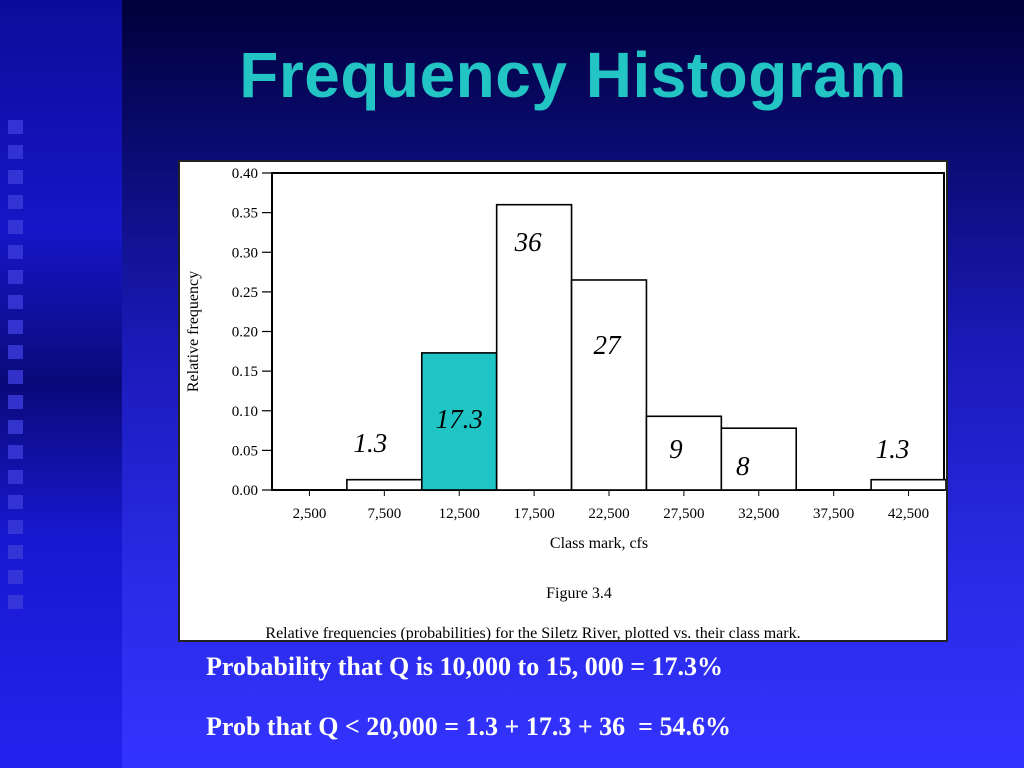  Describe the element at coordinates (599, 543) in the screenshot. I see `x-axis-label: Class mark, cfs` at that location.